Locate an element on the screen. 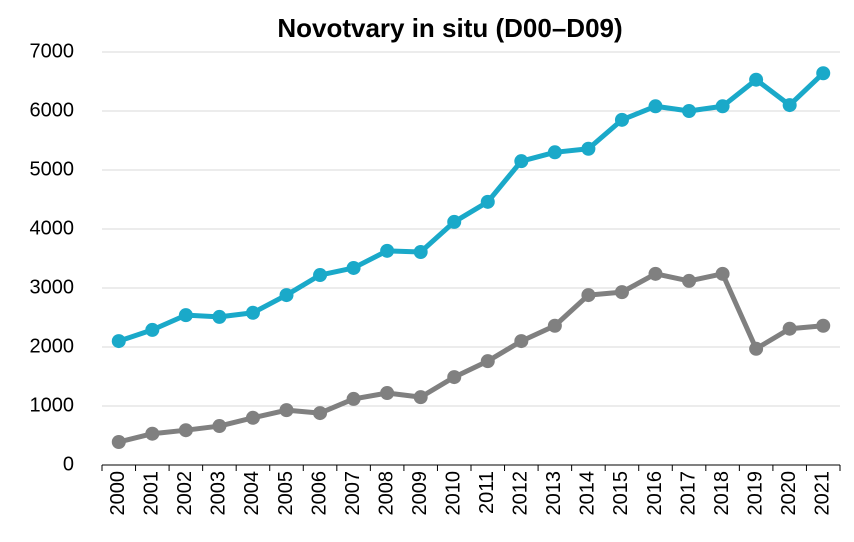  y-tick-label: 3000 is located at coordinates (52, 287).